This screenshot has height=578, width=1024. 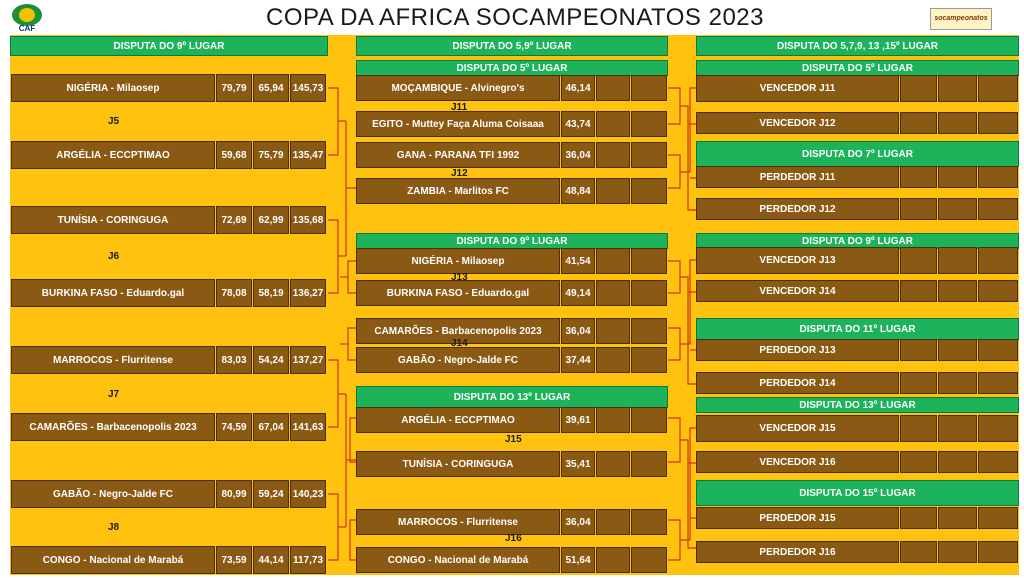 I want to click on game-label-j6: J6, so click(x=114, y=256).